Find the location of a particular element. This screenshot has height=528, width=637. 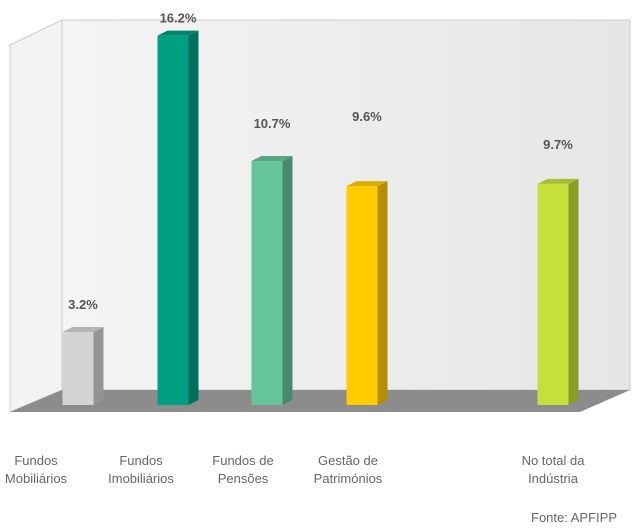

value-label: 10.7% is located at coordinates (272, 123).